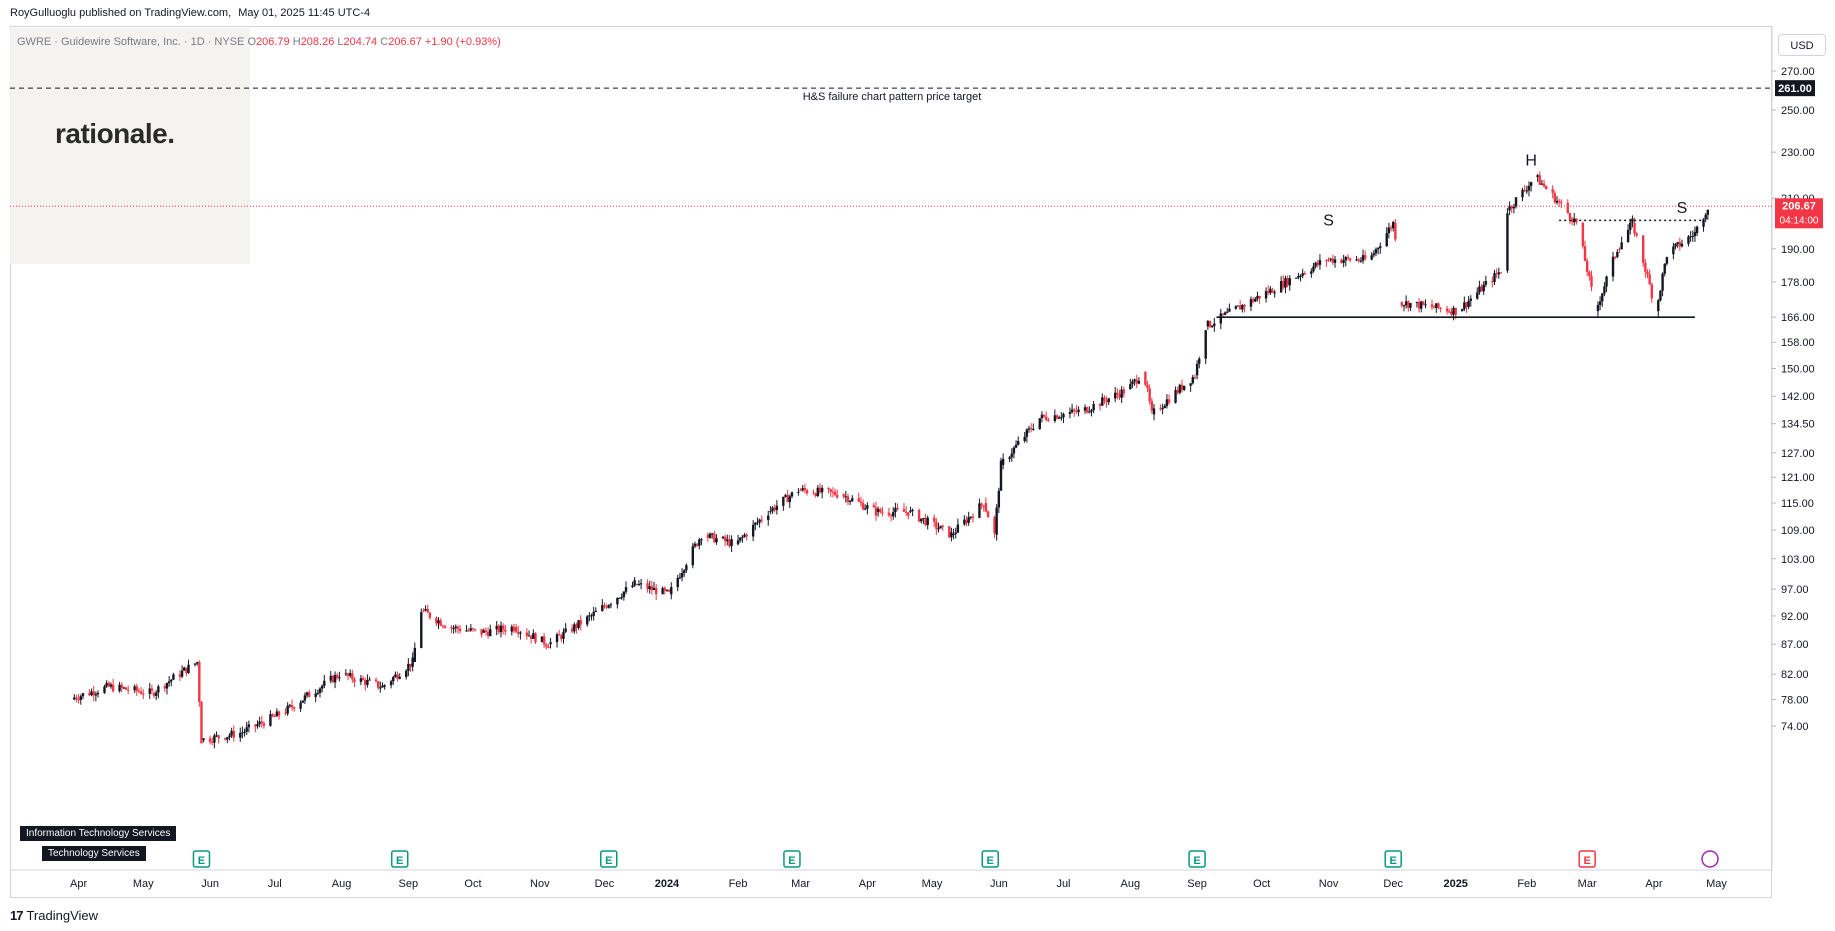 The height and width of the screenshot is (931, 1835). What do you see at coordinates (1799, 220) in the screenshot?
I see `countdown-text: 04:14:00` at bounding box center [1799, 220].